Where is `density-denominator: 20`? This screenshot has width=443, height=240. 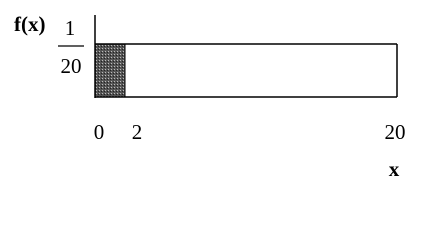
density-denominator: 20 is located at coordinates (71, 66).